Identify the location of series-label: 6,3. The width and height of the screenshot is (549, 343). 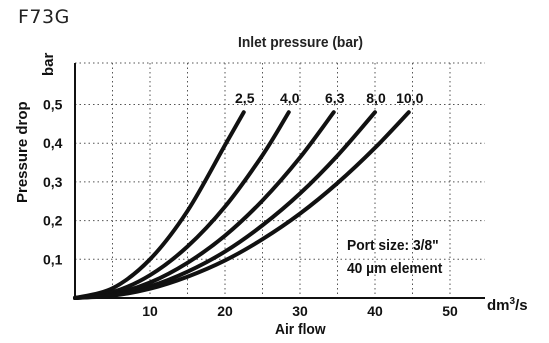
(335, 98).